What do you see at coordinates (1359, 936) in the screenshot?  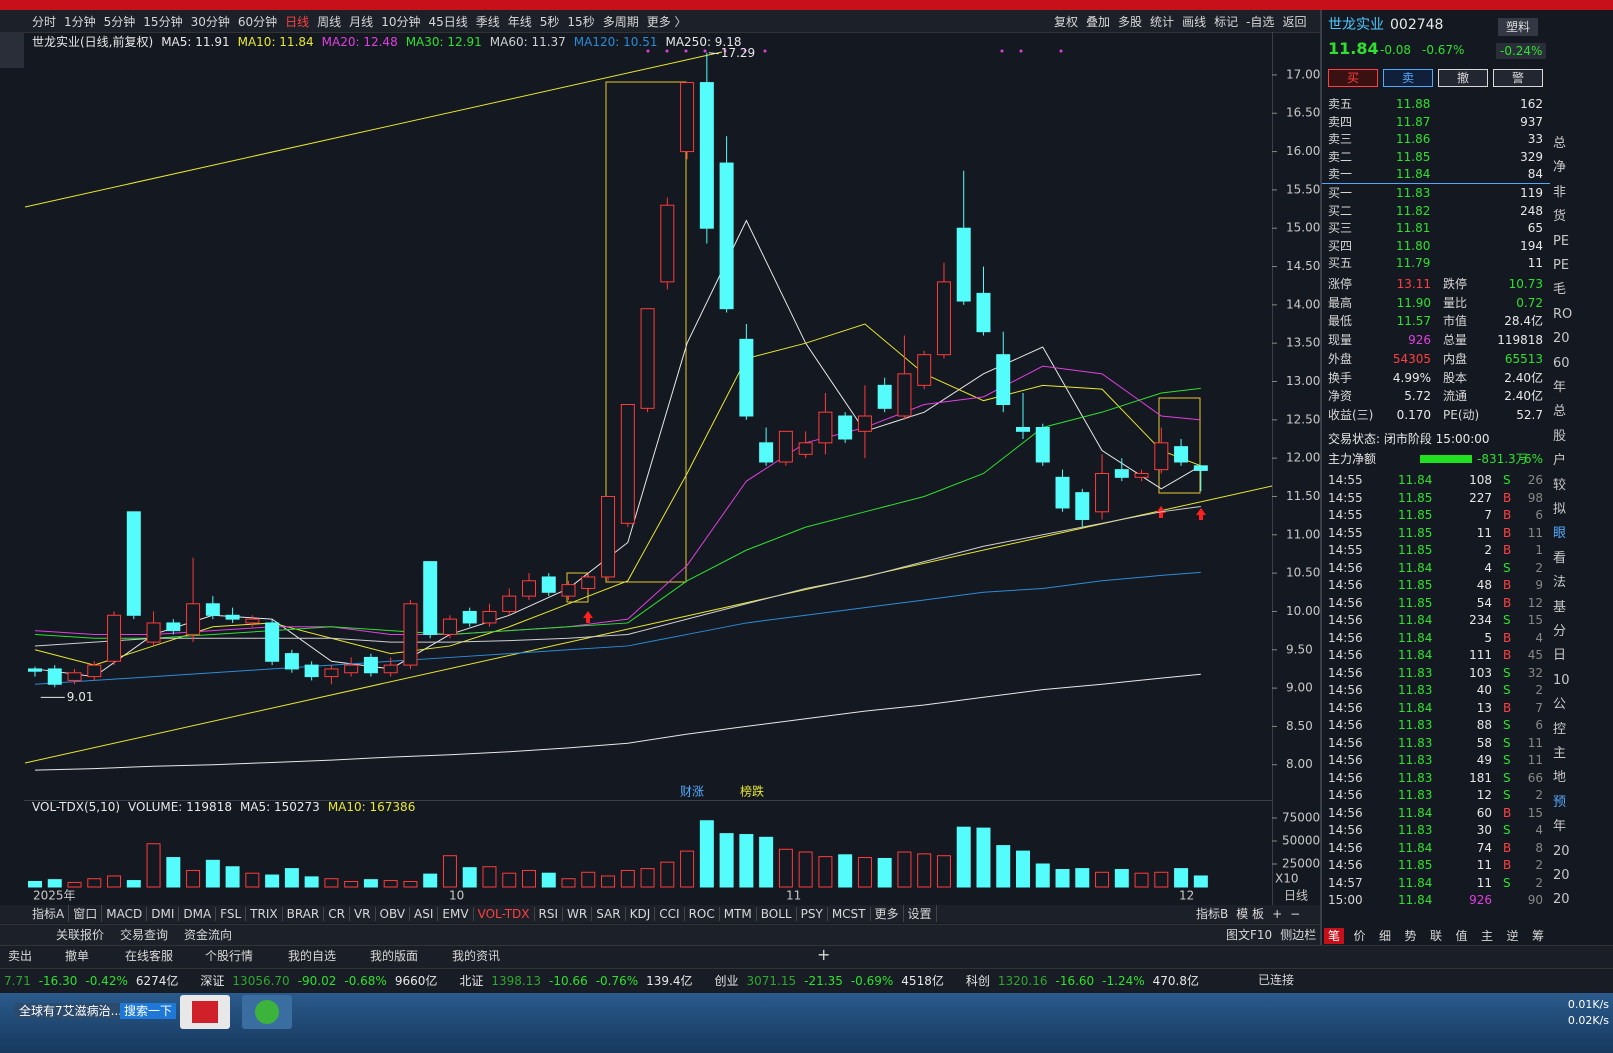 I see `panel-tab: 价` at bounding box center [1359, 936].